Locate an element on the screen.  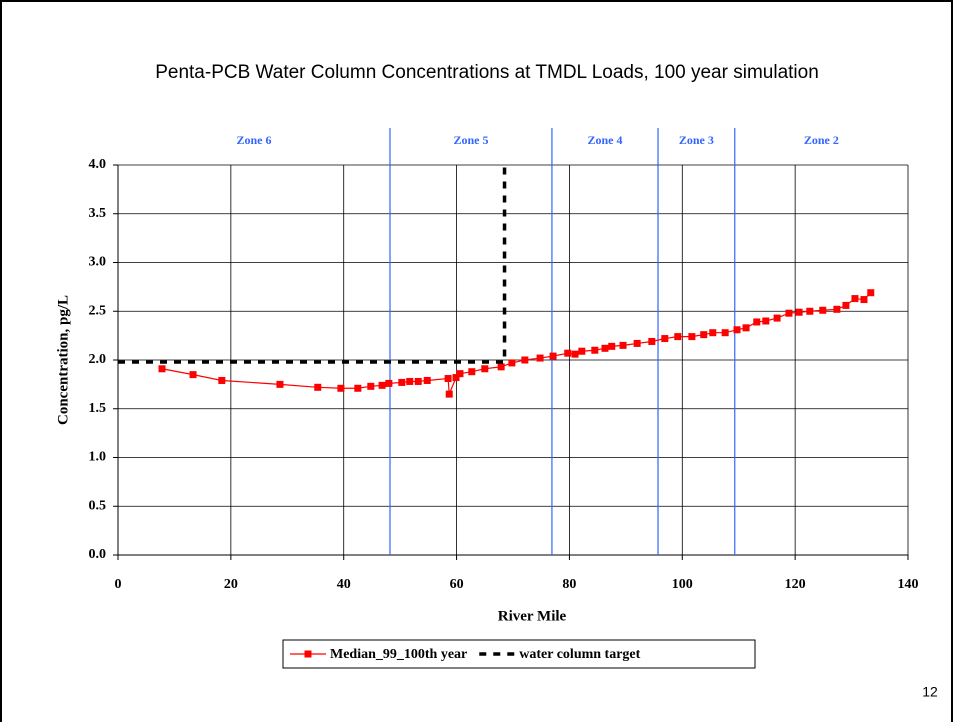
x-tick-label: 0 is located at coordinates (118, 584).